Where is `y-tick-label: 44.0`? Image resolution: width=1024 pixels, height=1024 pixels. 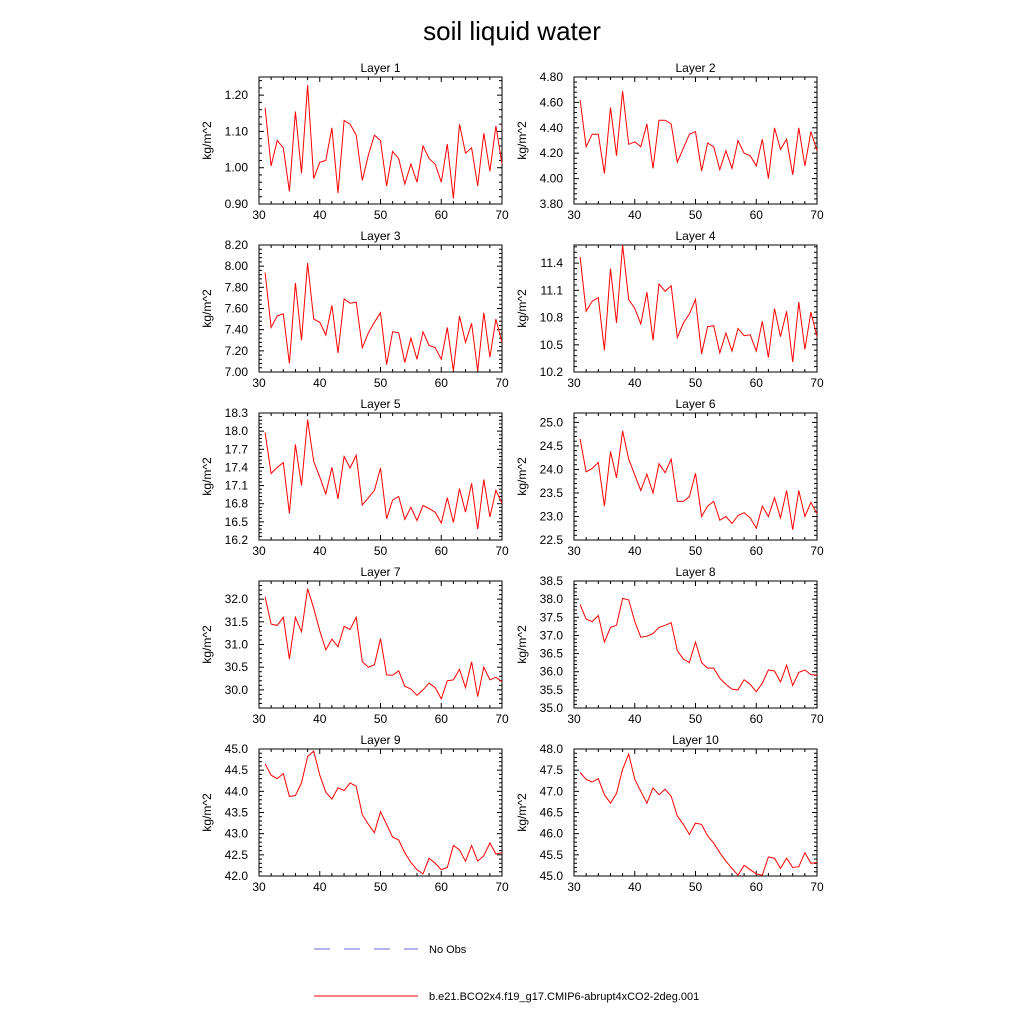
y-tick-label: 44.0 is located at coordinates (237, 791).